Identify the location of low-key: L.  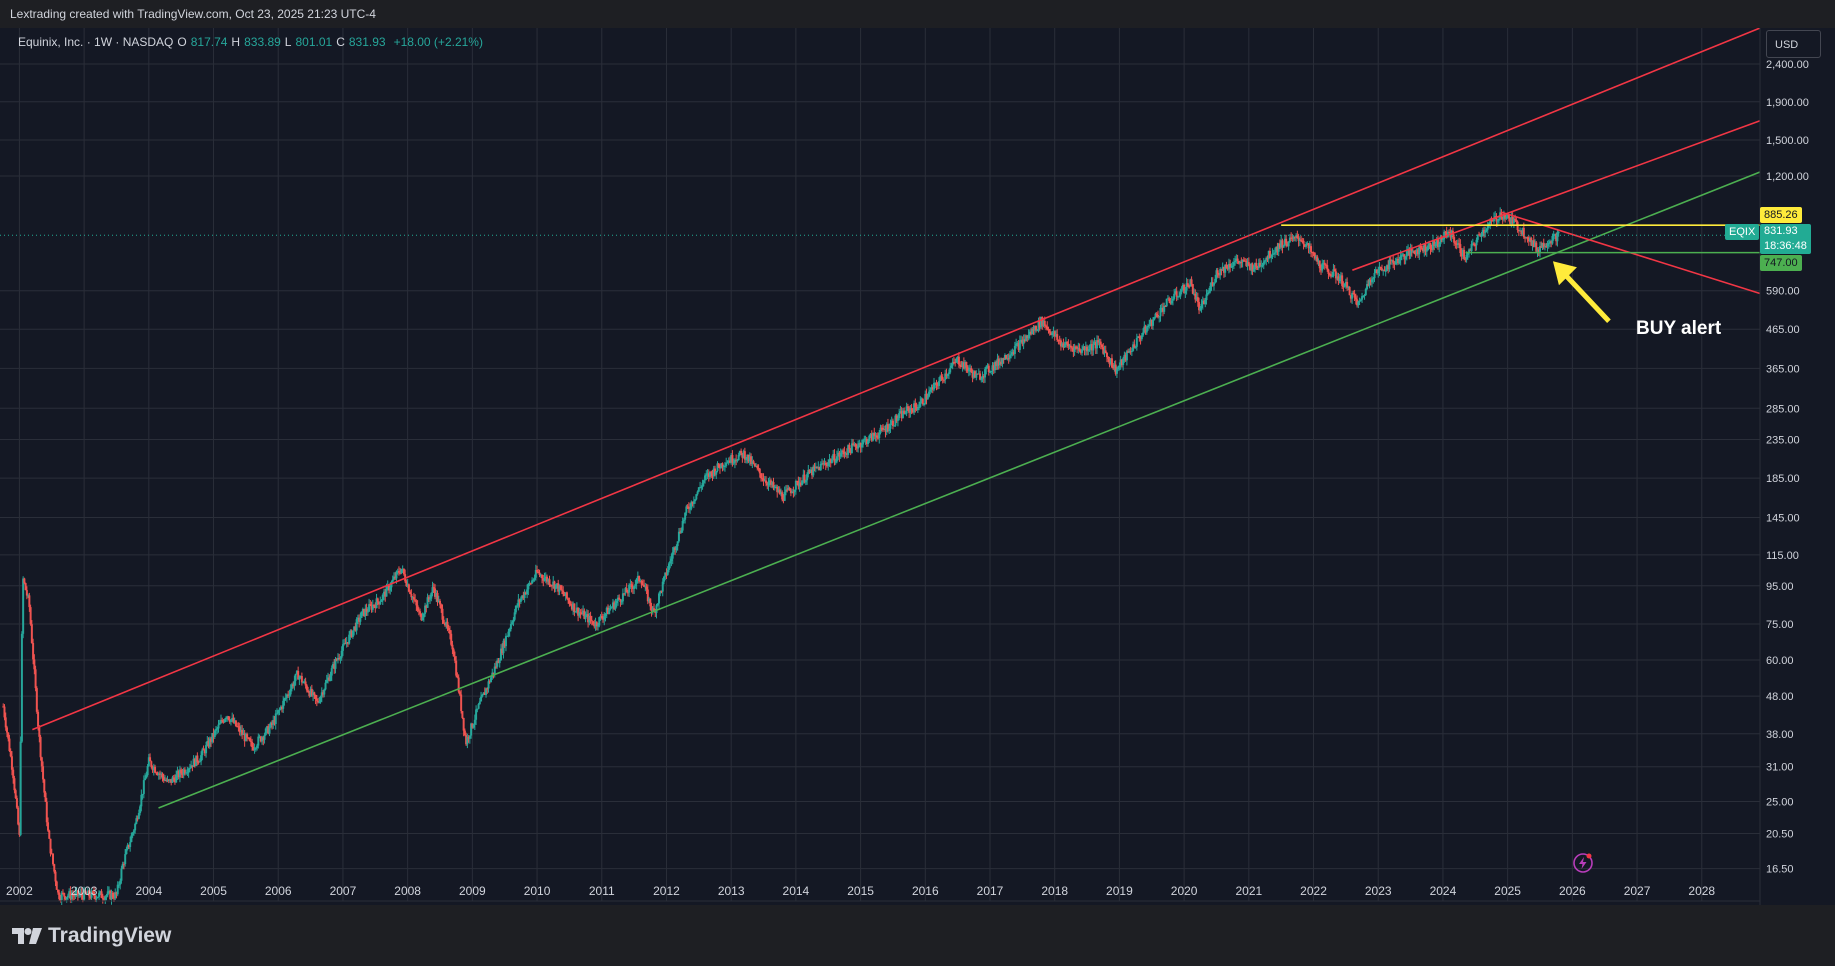
(288, 42).